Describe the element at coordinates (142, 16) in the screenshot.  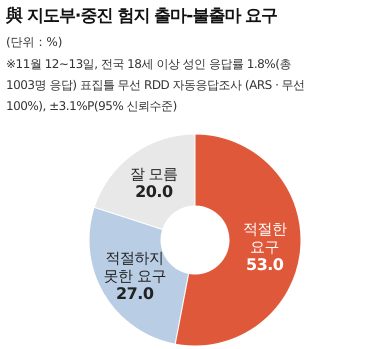
I see `chart-title: 與 지도부·중진 험지 출마-불출마 요구` at that location.